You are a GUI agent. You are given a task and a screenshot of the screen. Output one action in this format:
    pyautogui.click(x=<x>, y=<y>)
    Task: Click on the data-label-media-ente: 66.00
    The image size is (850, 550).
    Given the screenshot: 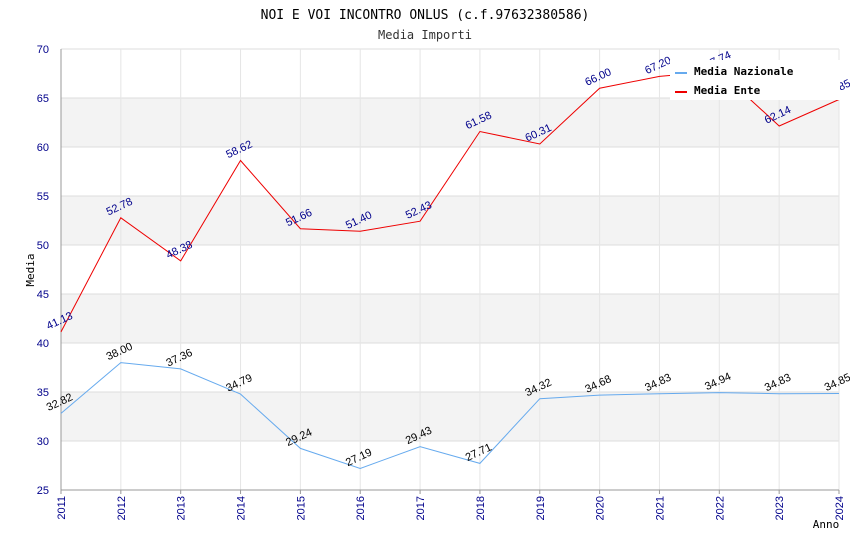 What is the action you would take?
    pyautogui.click(x=598, y=77)
    